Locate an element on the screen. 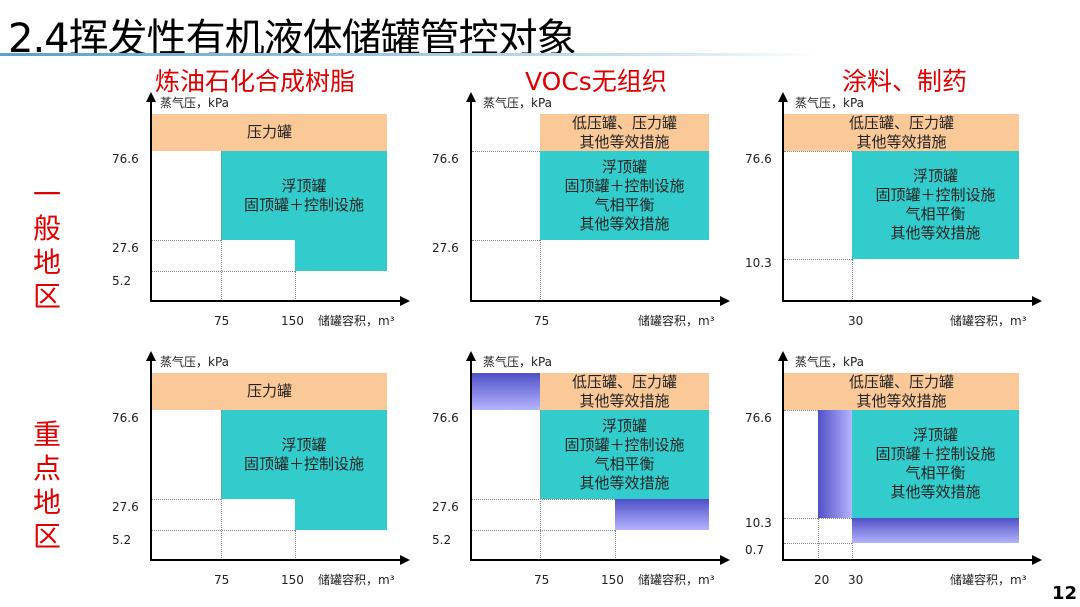  x-tick: 20 is located at coordinates (822, 580).